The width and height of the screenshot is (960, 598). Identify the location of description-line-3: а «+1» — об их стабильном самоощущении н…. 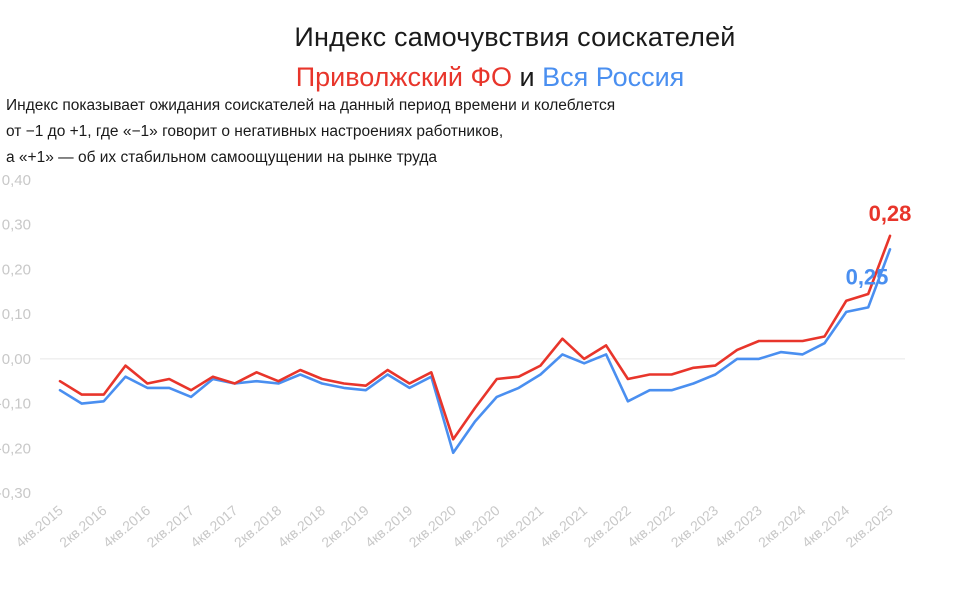
(222, 157).